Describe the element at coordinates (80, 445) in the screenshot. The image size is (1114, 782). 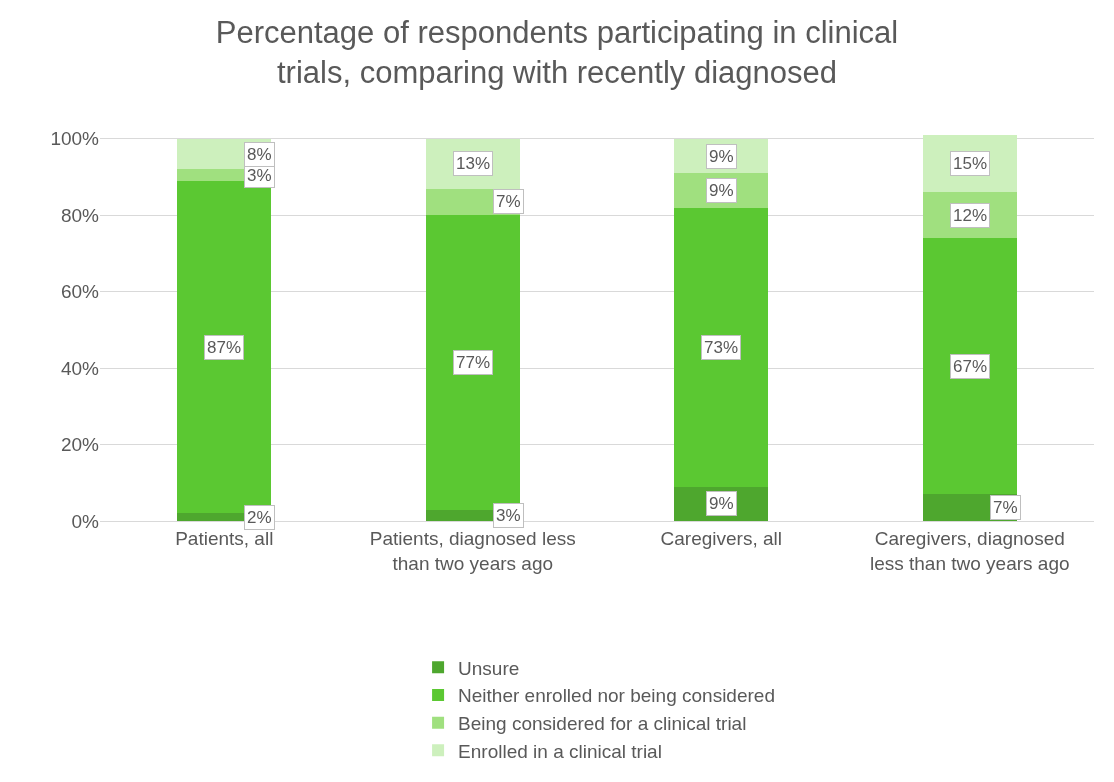
I see `y-tick-label: 20%` at that location.